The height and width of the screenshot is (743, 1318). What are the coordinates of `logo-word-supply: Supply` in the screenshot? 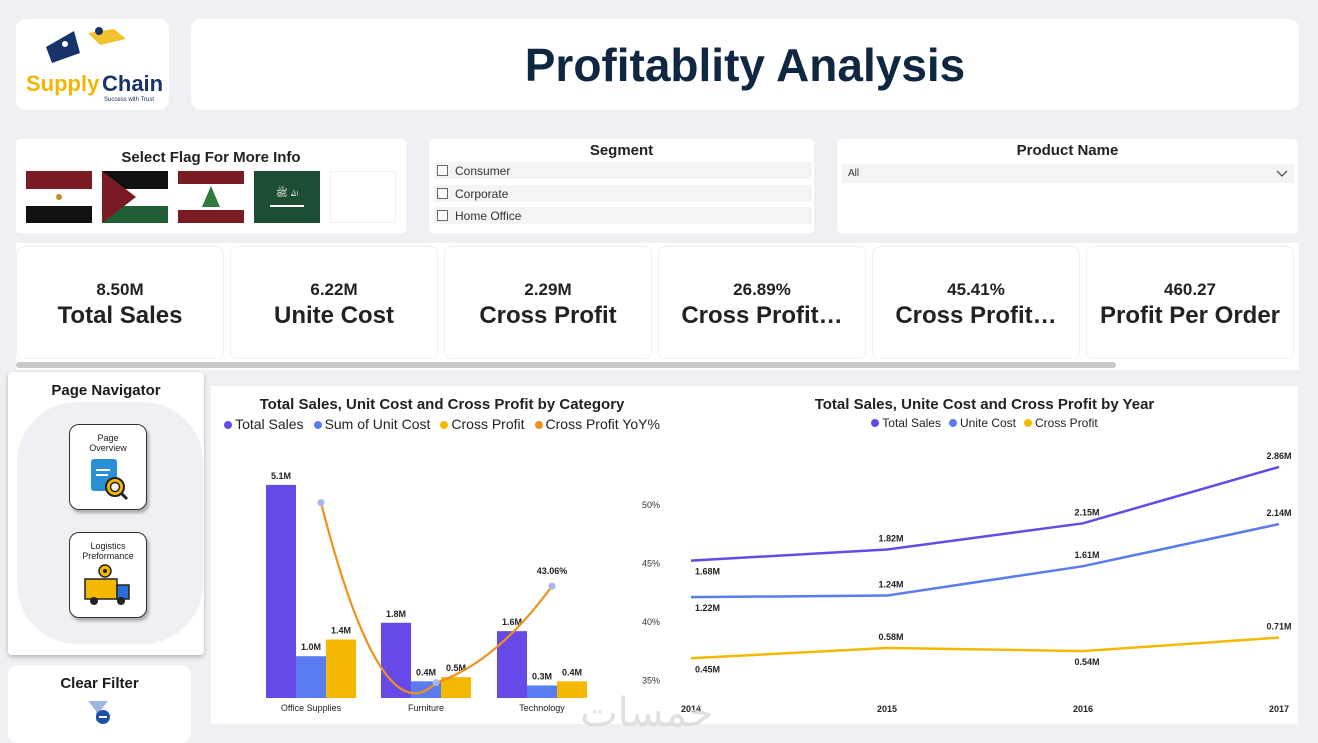 It's located at (63, 83).